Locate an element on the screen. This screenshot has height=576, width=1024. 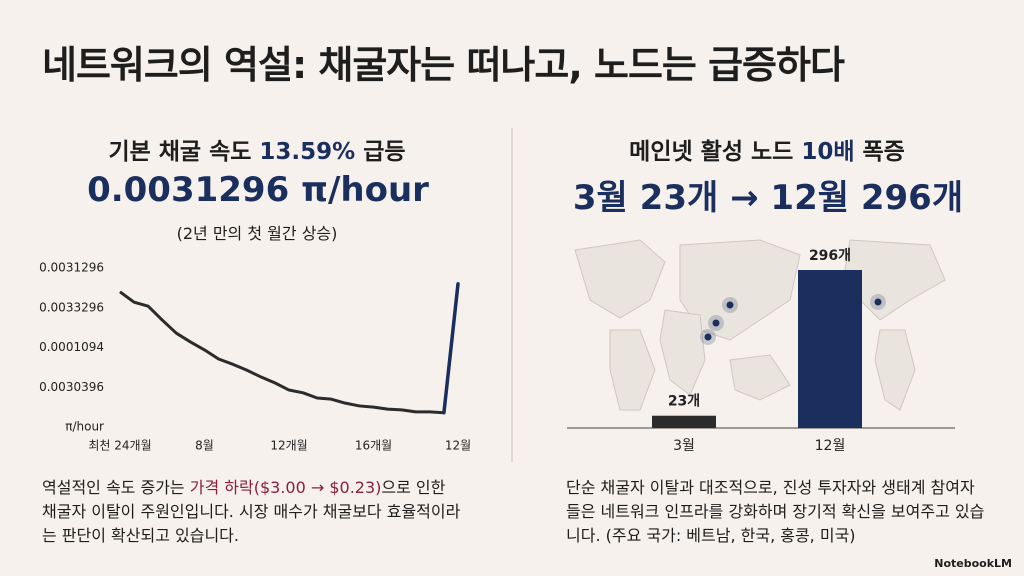
highlight-segment is located at coordinates (451, 348).